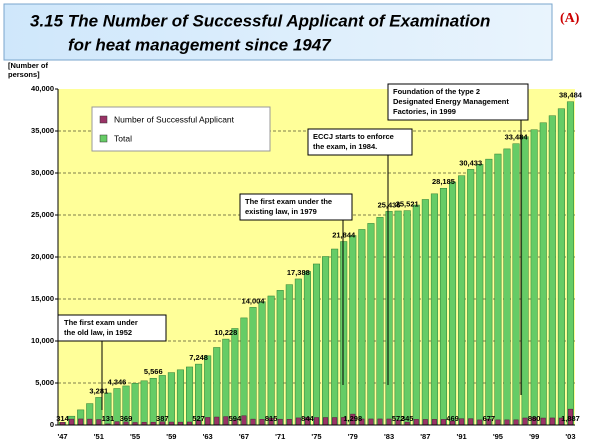  What do you see at coordinates (244, 436) in the screenshot?
I see `x-tick-label: '67` at bounding box center [244, 436].